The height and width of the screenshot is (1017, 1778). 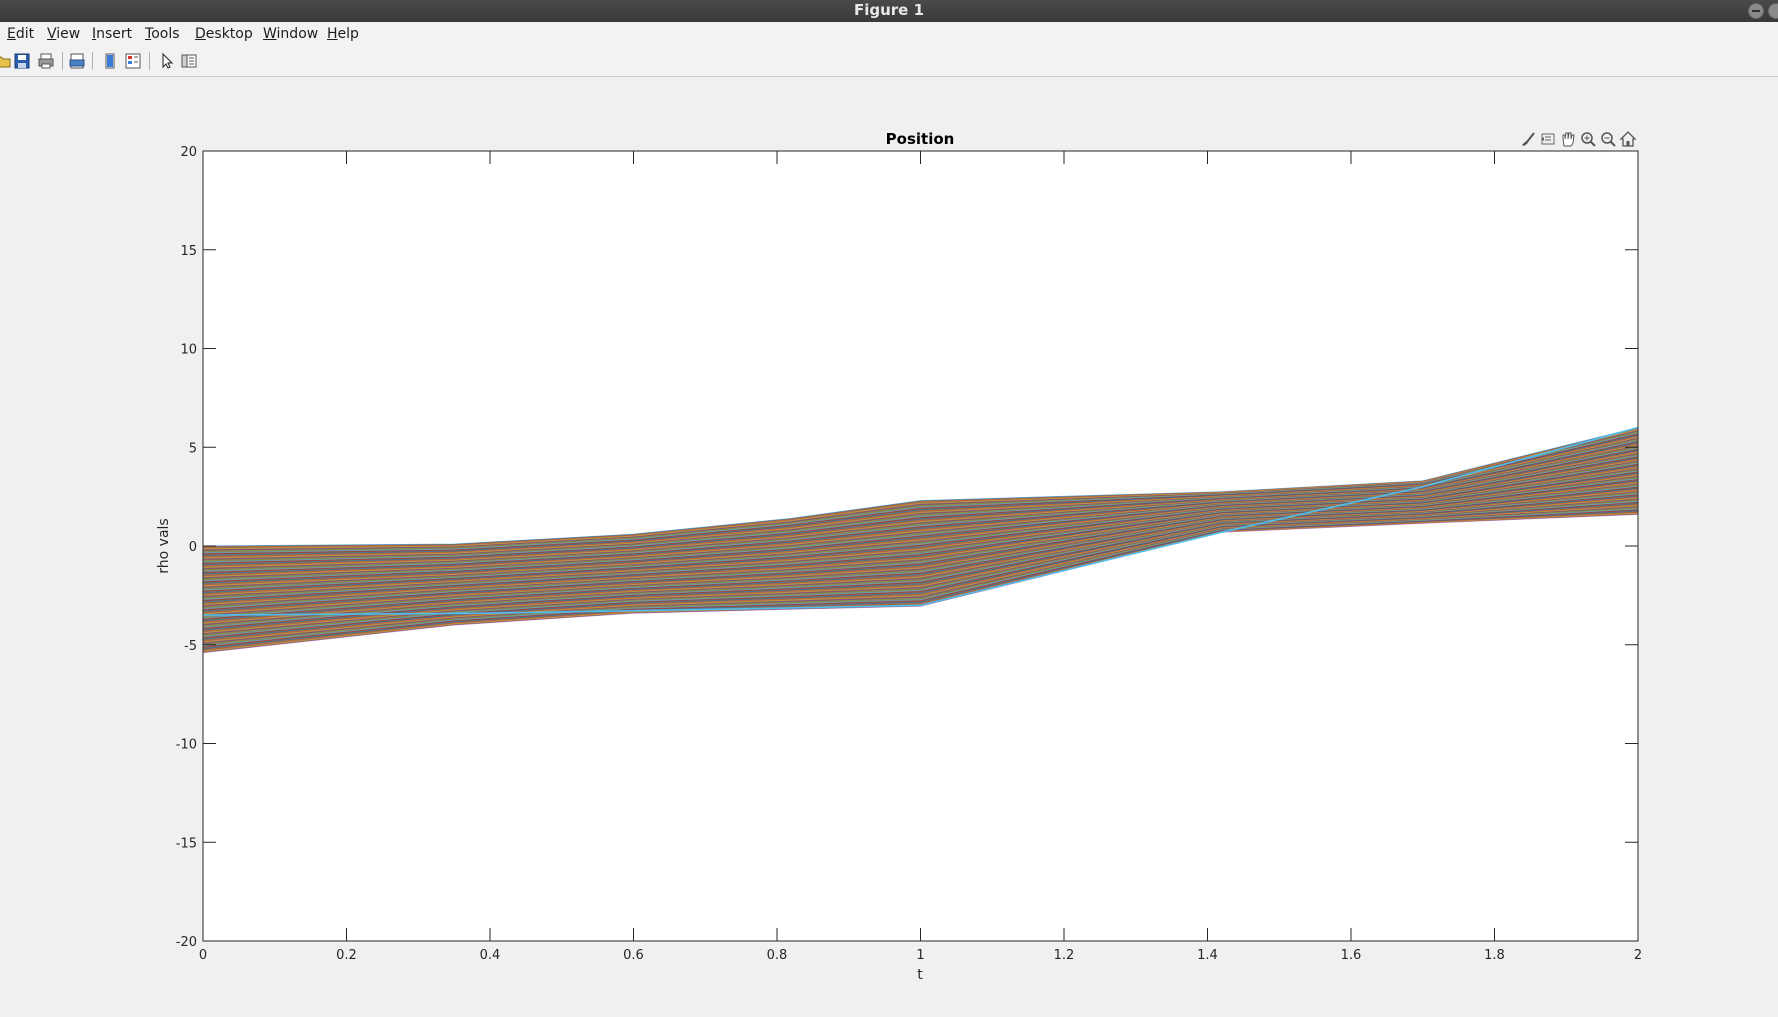 What do you see at coordinates (224, 34) in the screenshot?
I see `menu-desktop: Desktop` at bounding box center [224, 34].